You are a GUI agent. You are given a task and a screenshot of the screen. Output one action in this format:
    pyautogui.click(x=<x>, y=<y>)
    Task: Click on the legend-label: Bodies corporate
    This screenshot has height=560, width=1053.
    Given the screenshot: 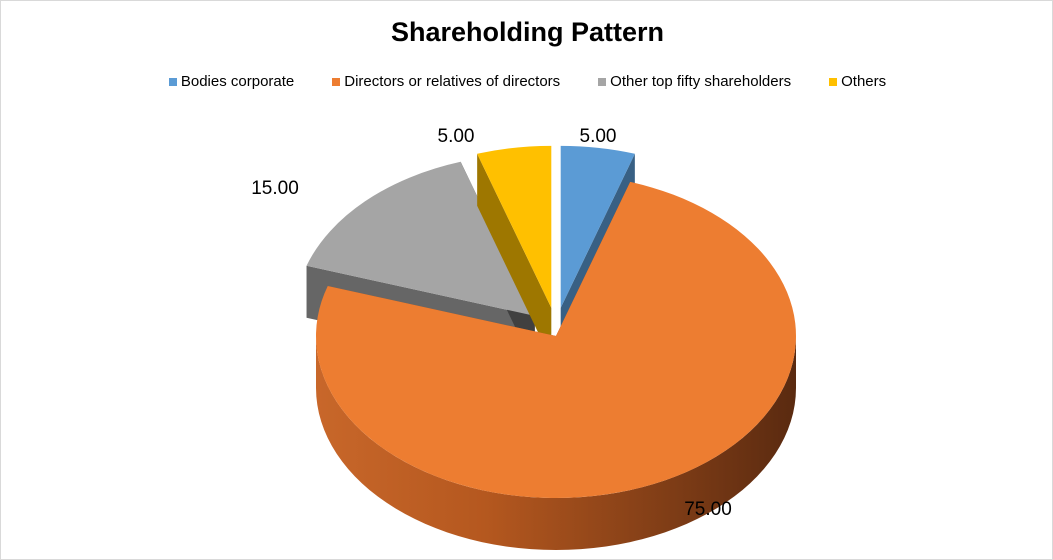 What is the action you would take?
    pyautogui.click(x=237, y=81)
    